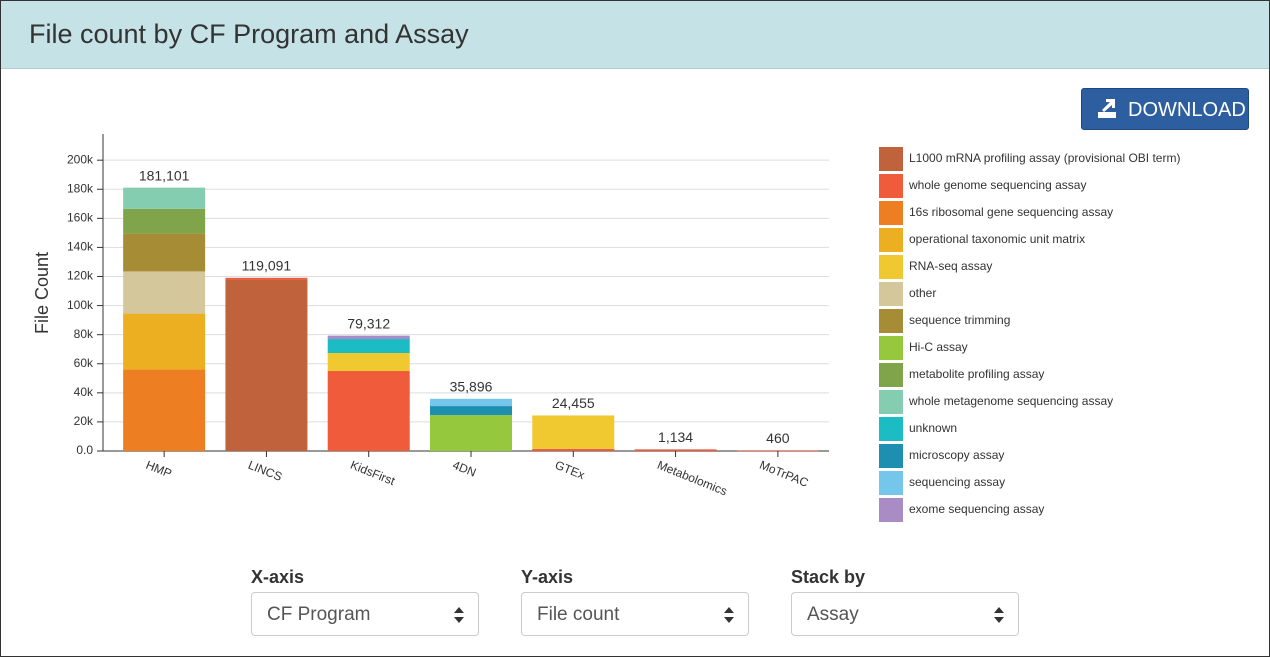 The width and height of the screenshot is (1270, 657). What do you see at coordinates (164, 175) in the screenshot?
I see `total-label: 181,101` at bounding box center [164, 175].